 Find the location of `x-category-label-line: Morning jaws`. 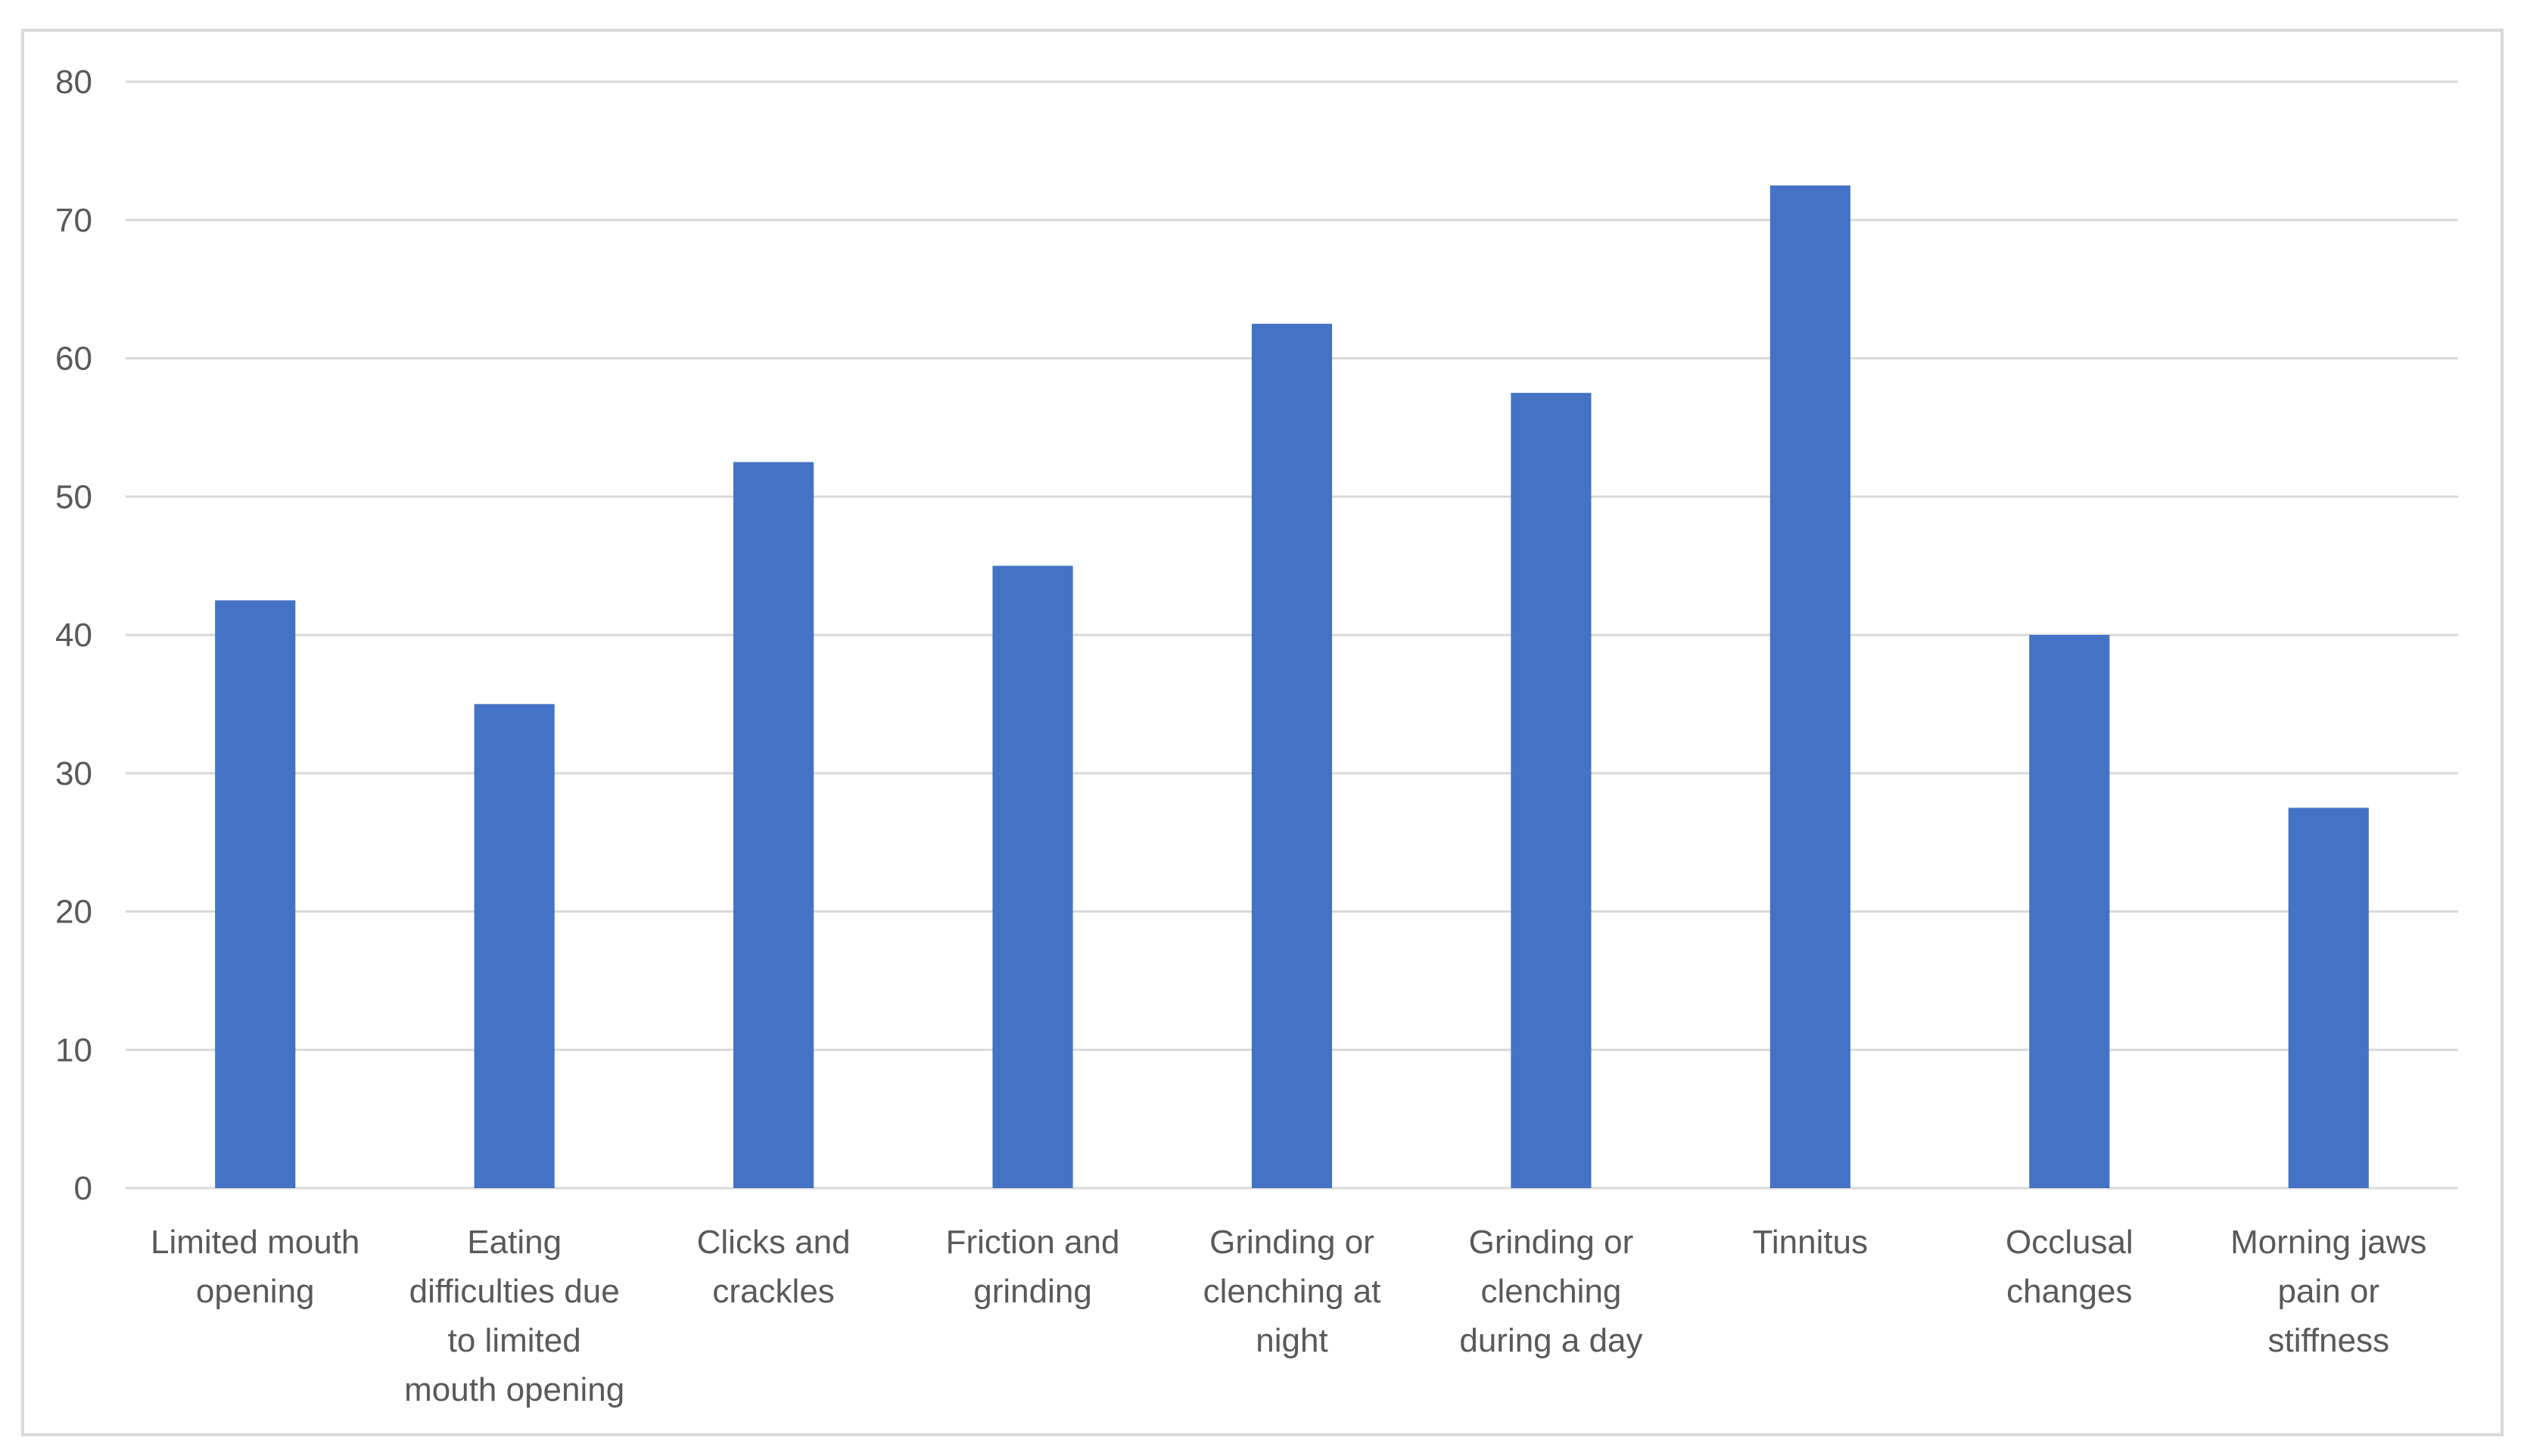

x-category-label-line: Morning jaws is located at coordinates (2328, 1242).